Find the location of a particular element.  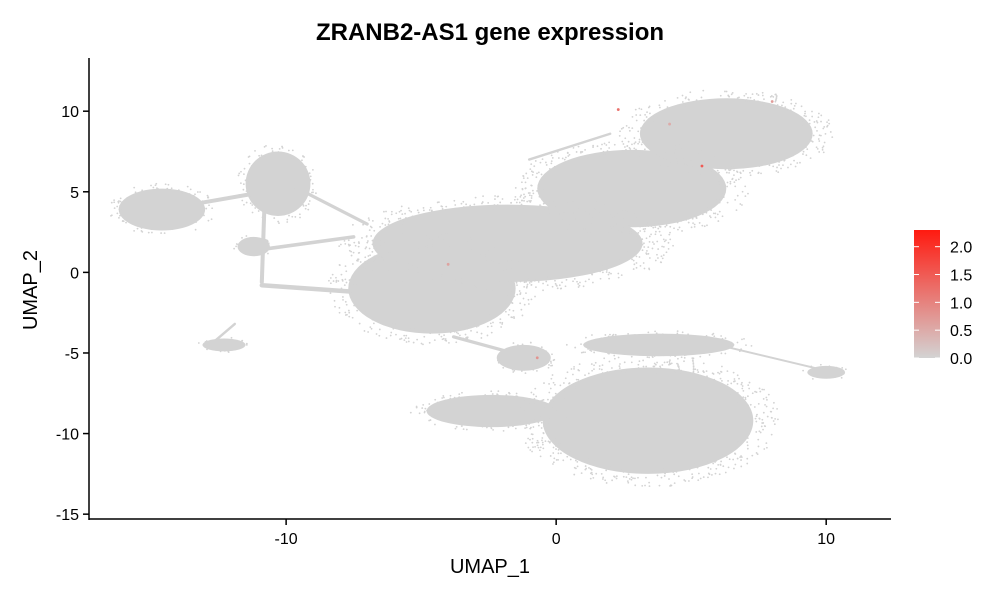

cell-stream is located at coordinates (225, 332).